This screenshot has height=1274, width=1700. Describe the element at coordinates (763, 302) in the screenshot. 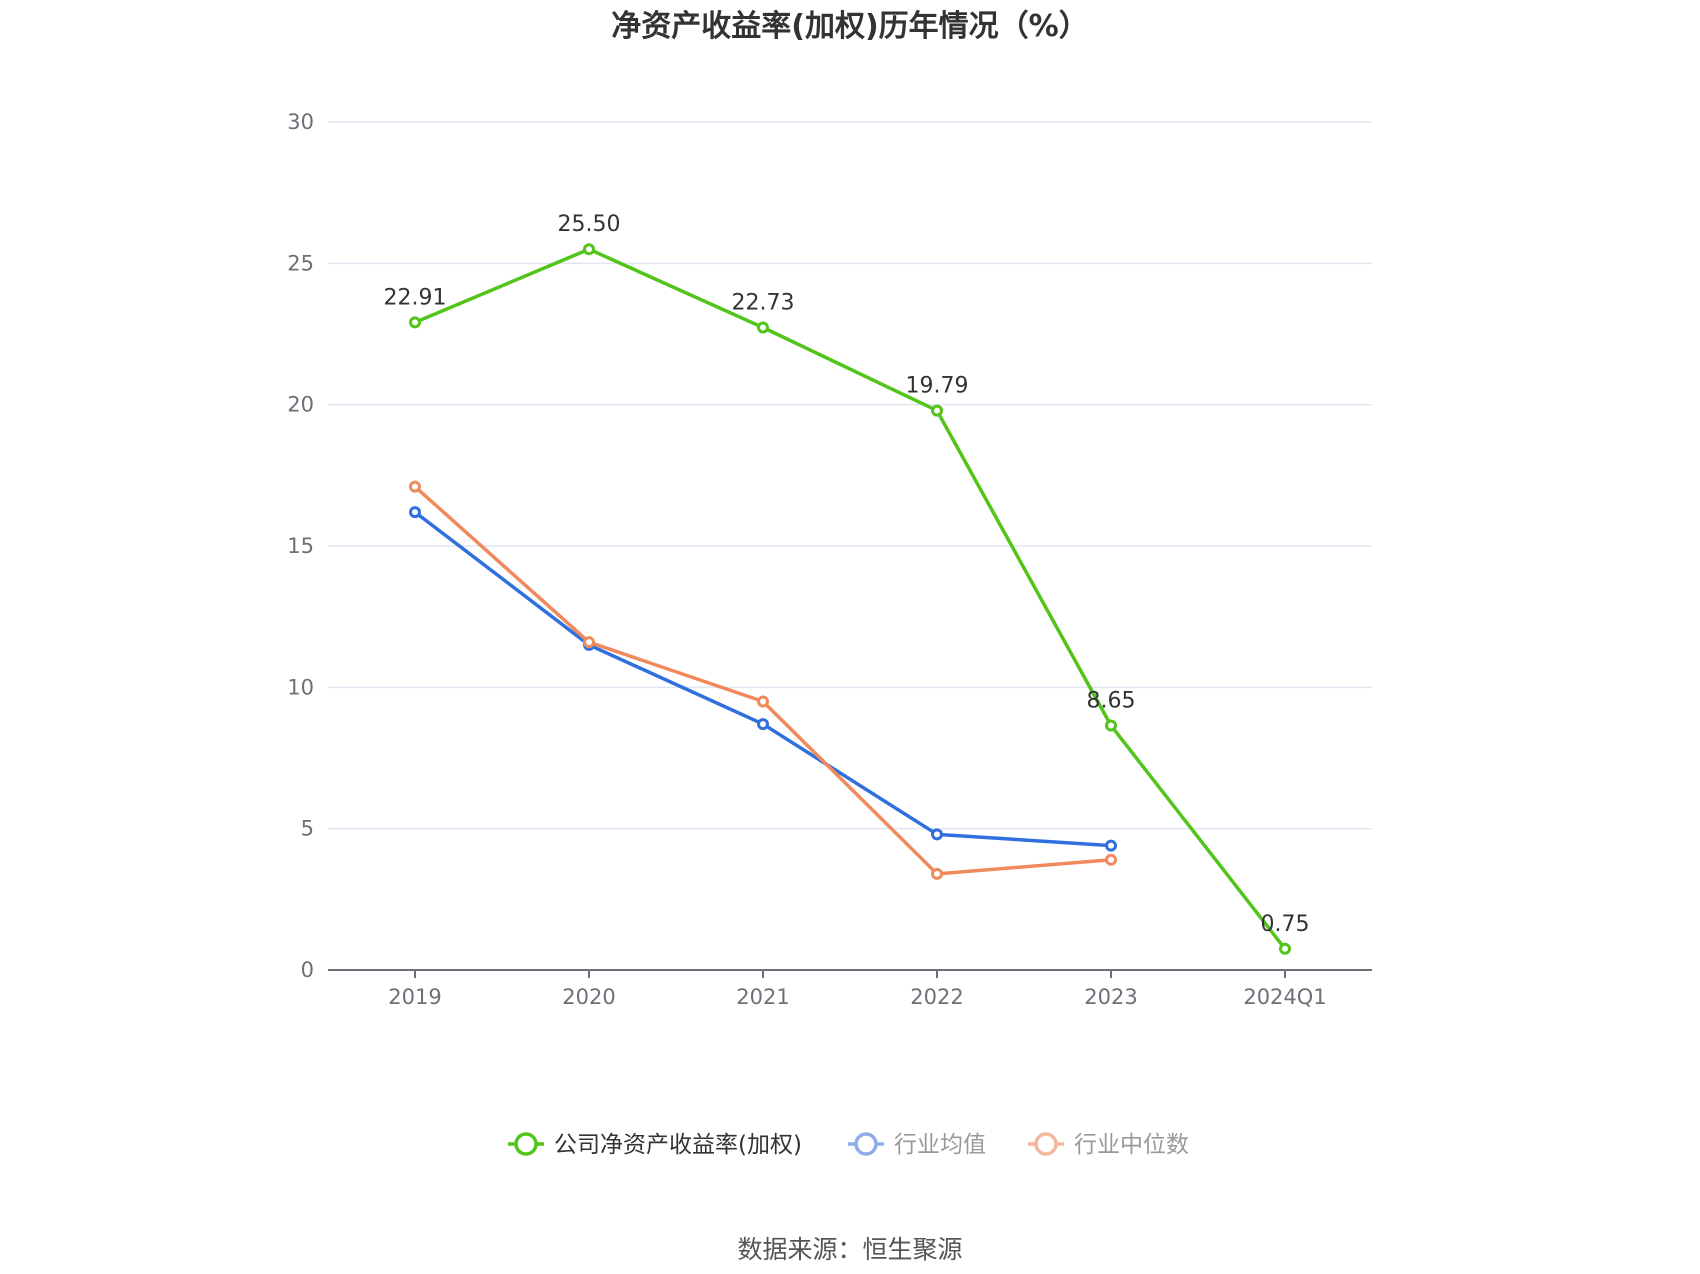

I see `data-label: 22.73` at that location.